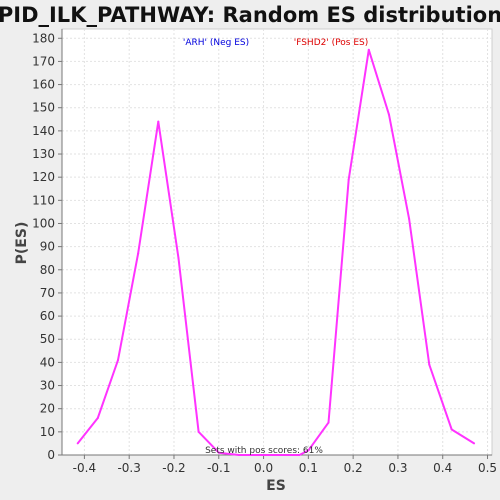  Describe the element at coordinates (51, 455) in the screenshot. I see `y-tick-label: 0` at that location.